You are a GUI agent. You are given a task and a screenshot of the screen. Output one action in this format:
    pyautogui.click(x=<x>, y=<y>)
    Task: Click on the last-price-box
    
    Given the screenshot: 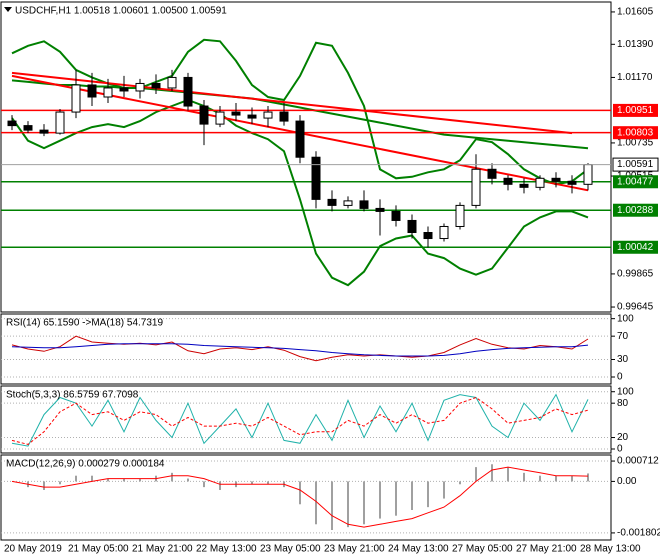 What is the action you would take?
    pyautogui.click(x=635, y=164)
    